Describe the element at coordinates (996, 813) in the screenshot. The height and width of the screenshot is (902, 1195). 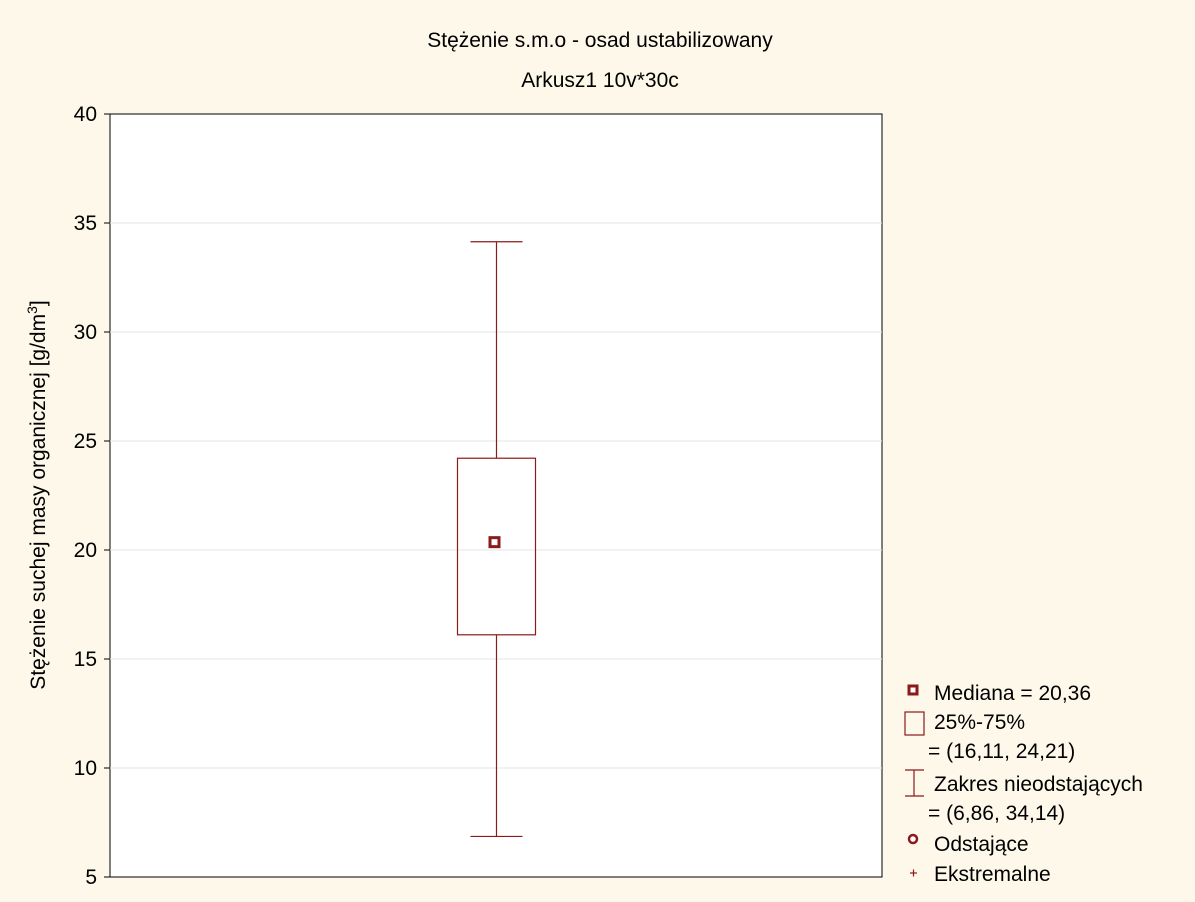
I see `legend-whisker-values: = (6,86, 34,14)` at that location.